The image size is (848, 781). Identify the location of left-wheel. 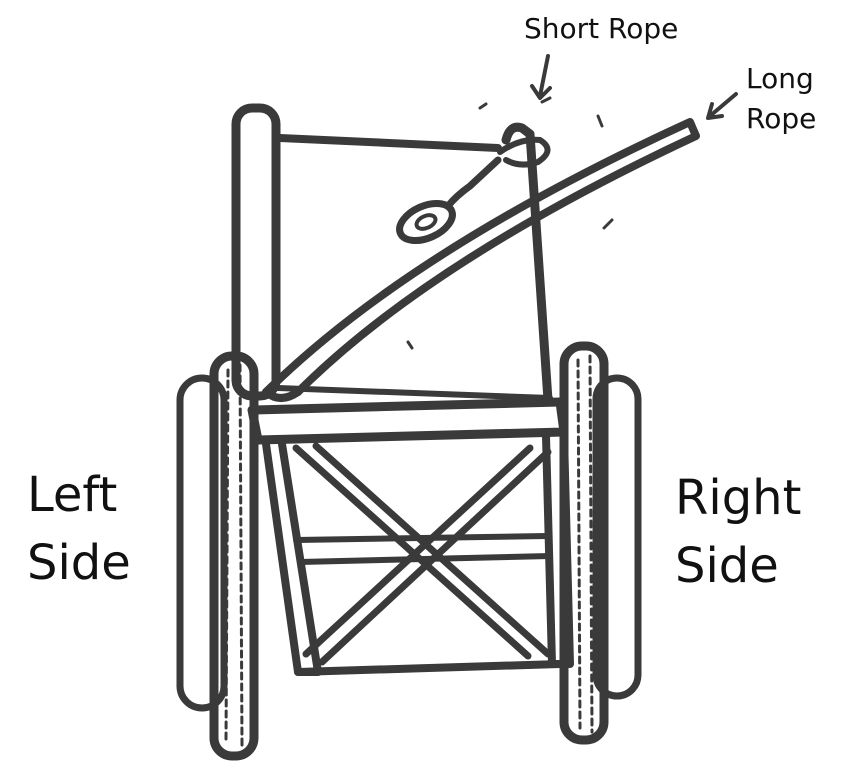
(217, 556).